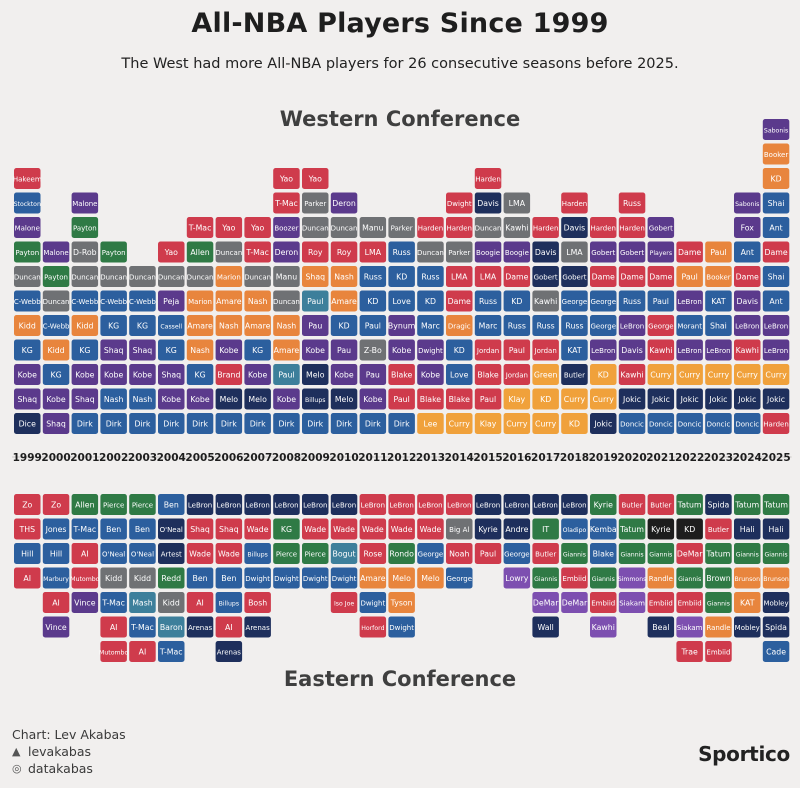  Describe the element at coordinates (430, 350) in the screenshot. I see `west-player-tile: Dwight` at that location.